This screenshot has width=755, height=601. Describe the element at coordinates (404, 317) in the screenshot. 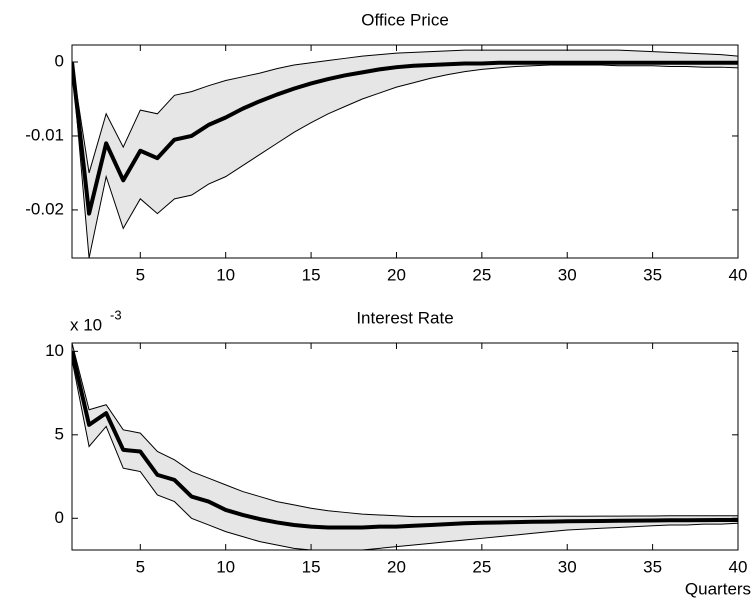

I see `chart-title: Interest Rate` at that location.